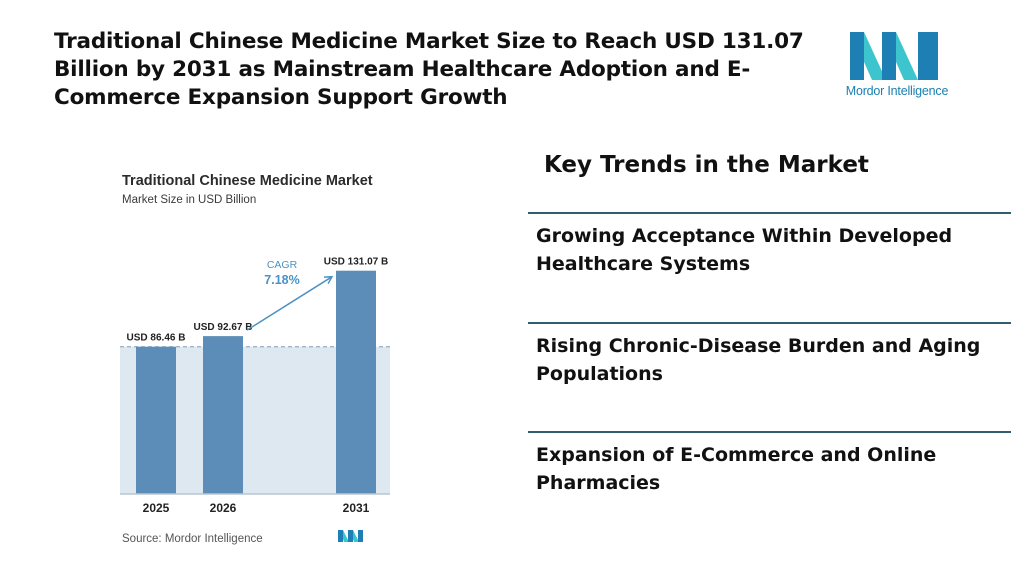 The image size is (1029, 571). I want to click on cagr-label: CAGR, so click(282, 265).